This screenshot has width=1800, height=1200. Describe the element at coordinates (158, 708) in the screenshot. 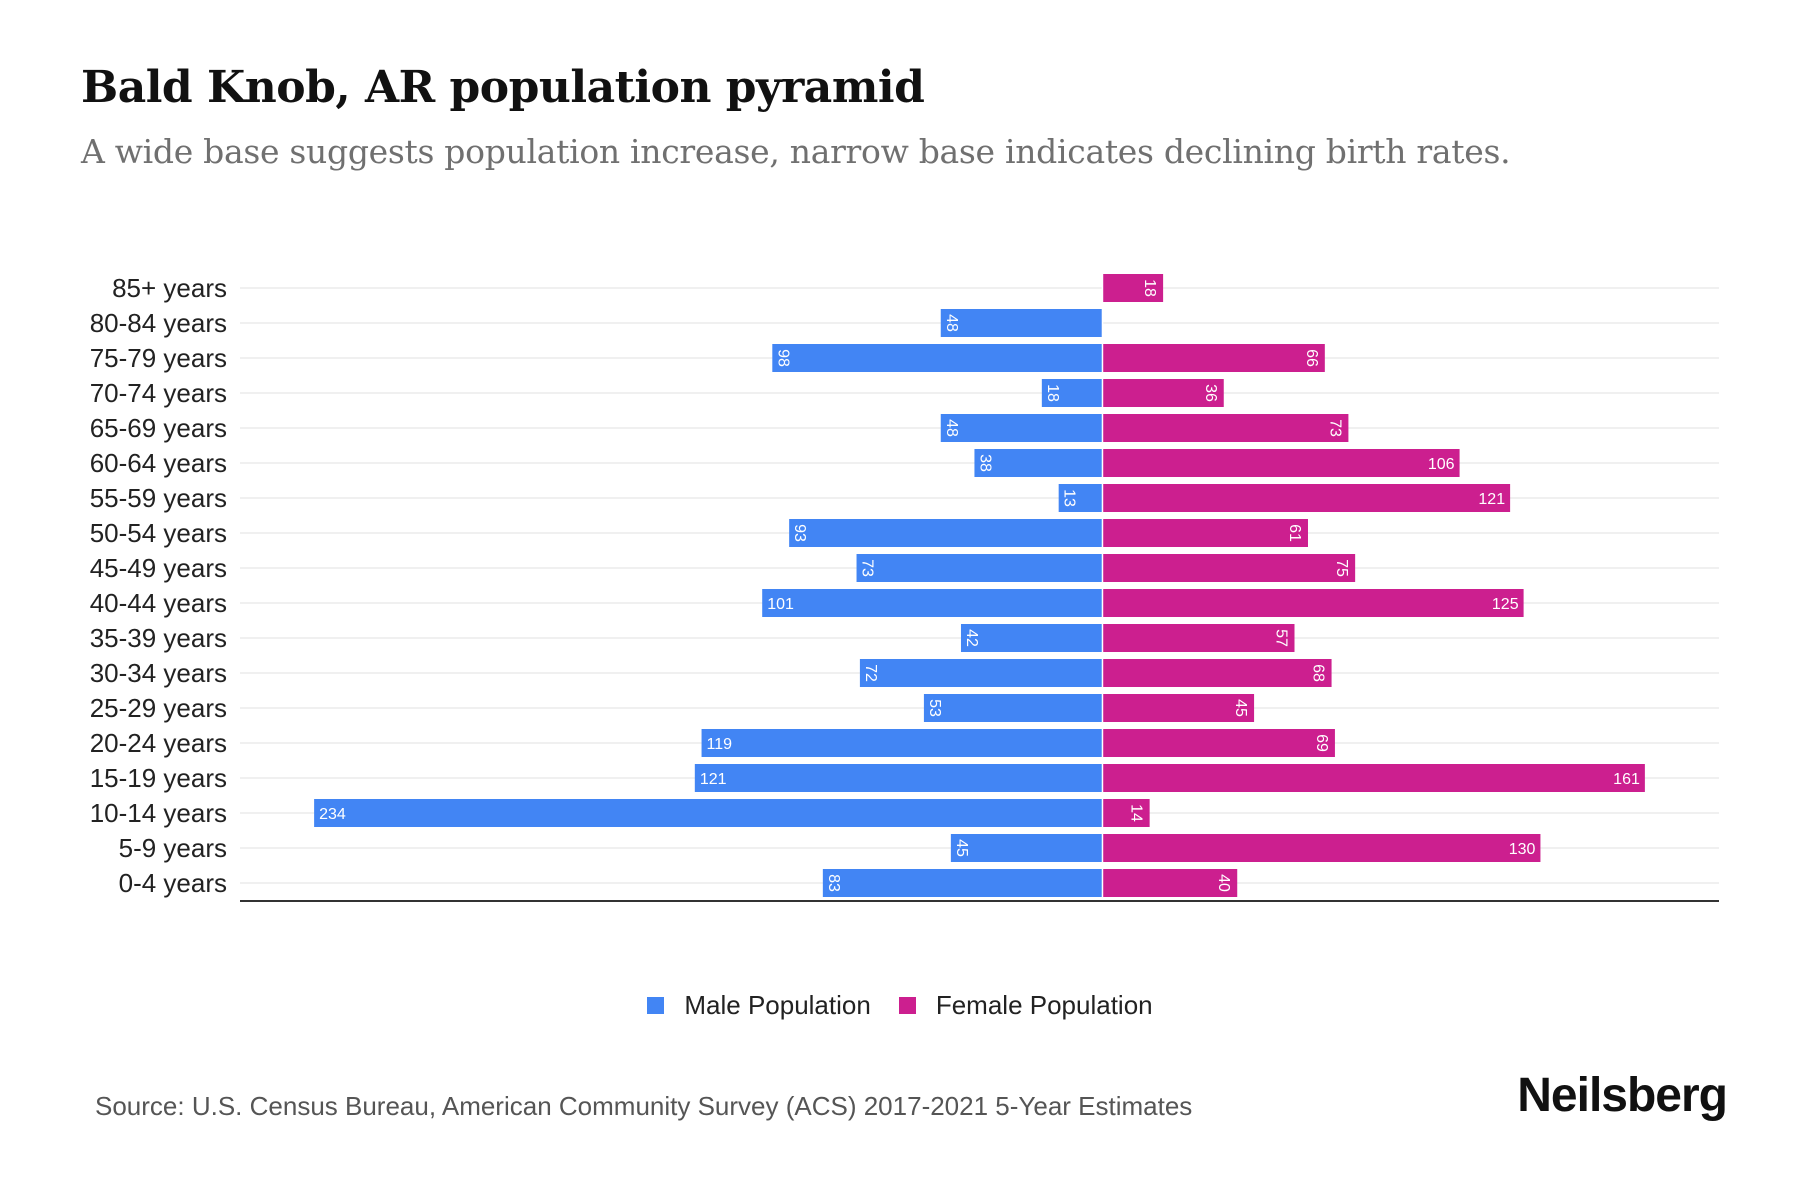

I see `category-label: 25-29 years` at that location.